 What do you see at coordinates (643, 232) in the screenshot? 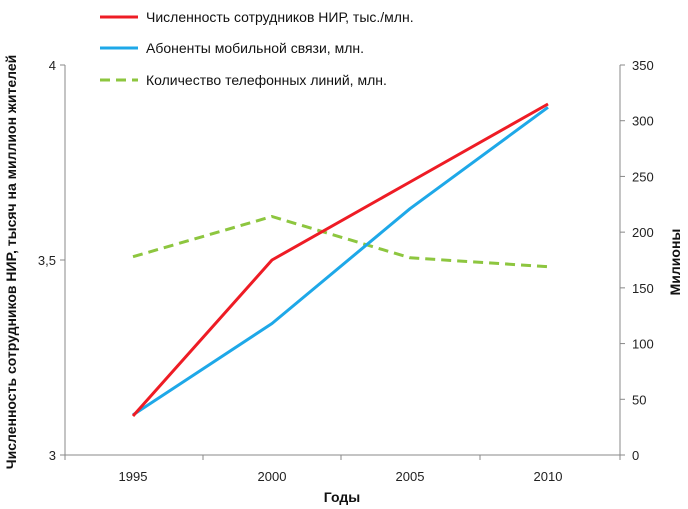
I see `right-tick-label: 200` at bounding box center [643, 232].